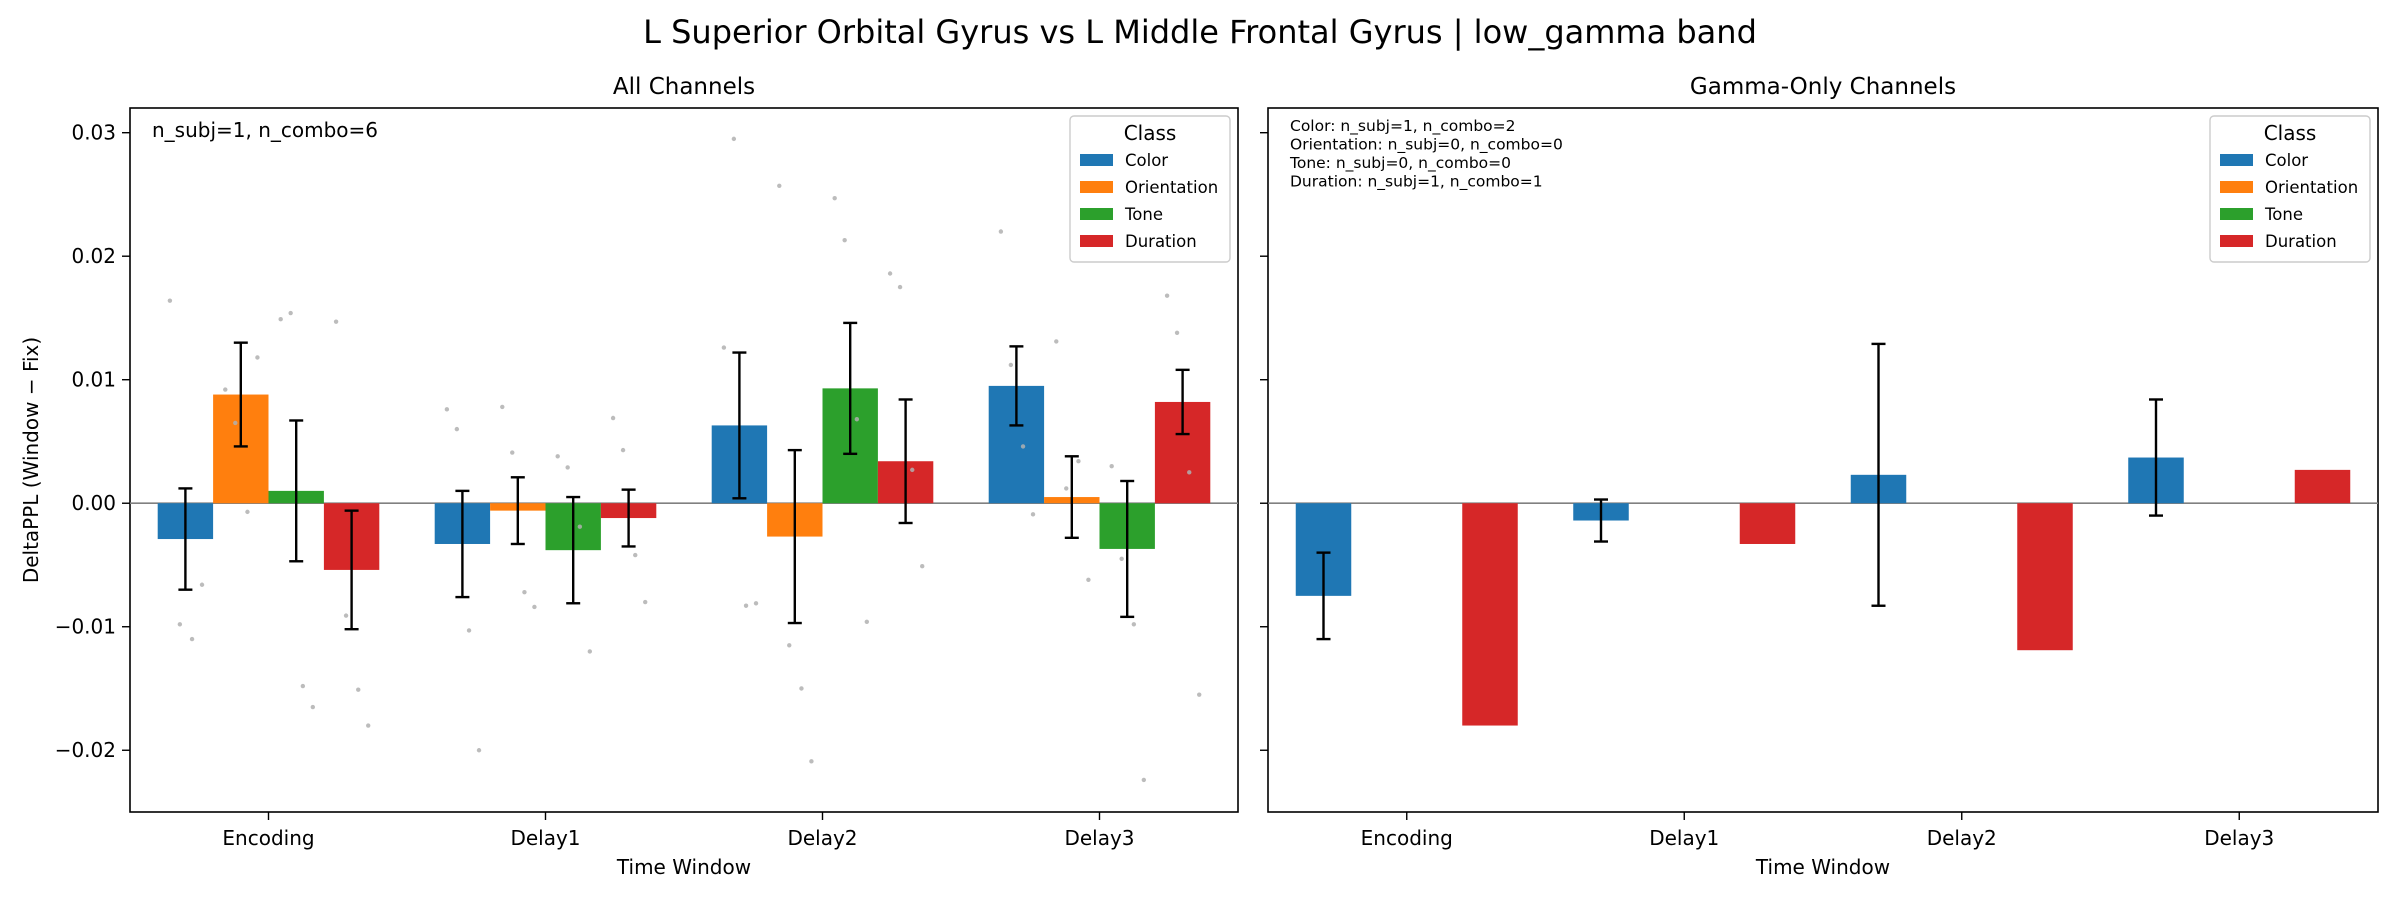 This screenshot has width=2400, height=900. Describe the element at coordinates (1071, 497) in the screenshot. I see `error-bar-all-channels-orientation-delay3` at that location.